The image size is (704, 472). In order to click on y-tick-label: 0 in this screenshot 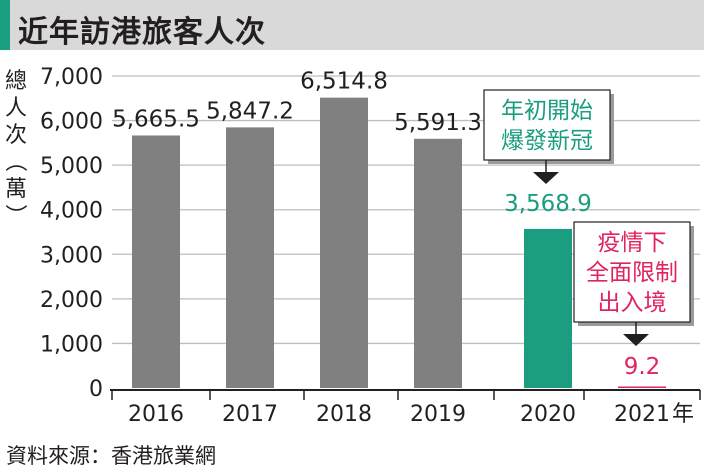, I will do `click(96, 389)`.